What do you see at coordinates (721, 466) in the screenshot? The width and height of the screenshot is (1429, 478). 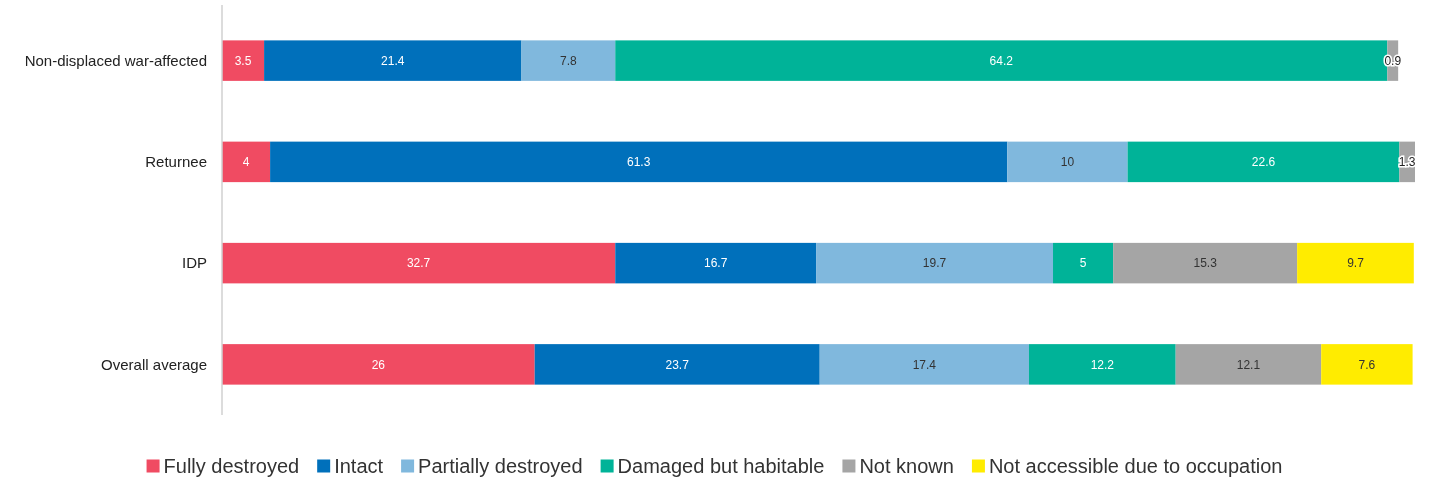 I see `legend-label: Damaged but habitable` at bounding box center [721, 466].